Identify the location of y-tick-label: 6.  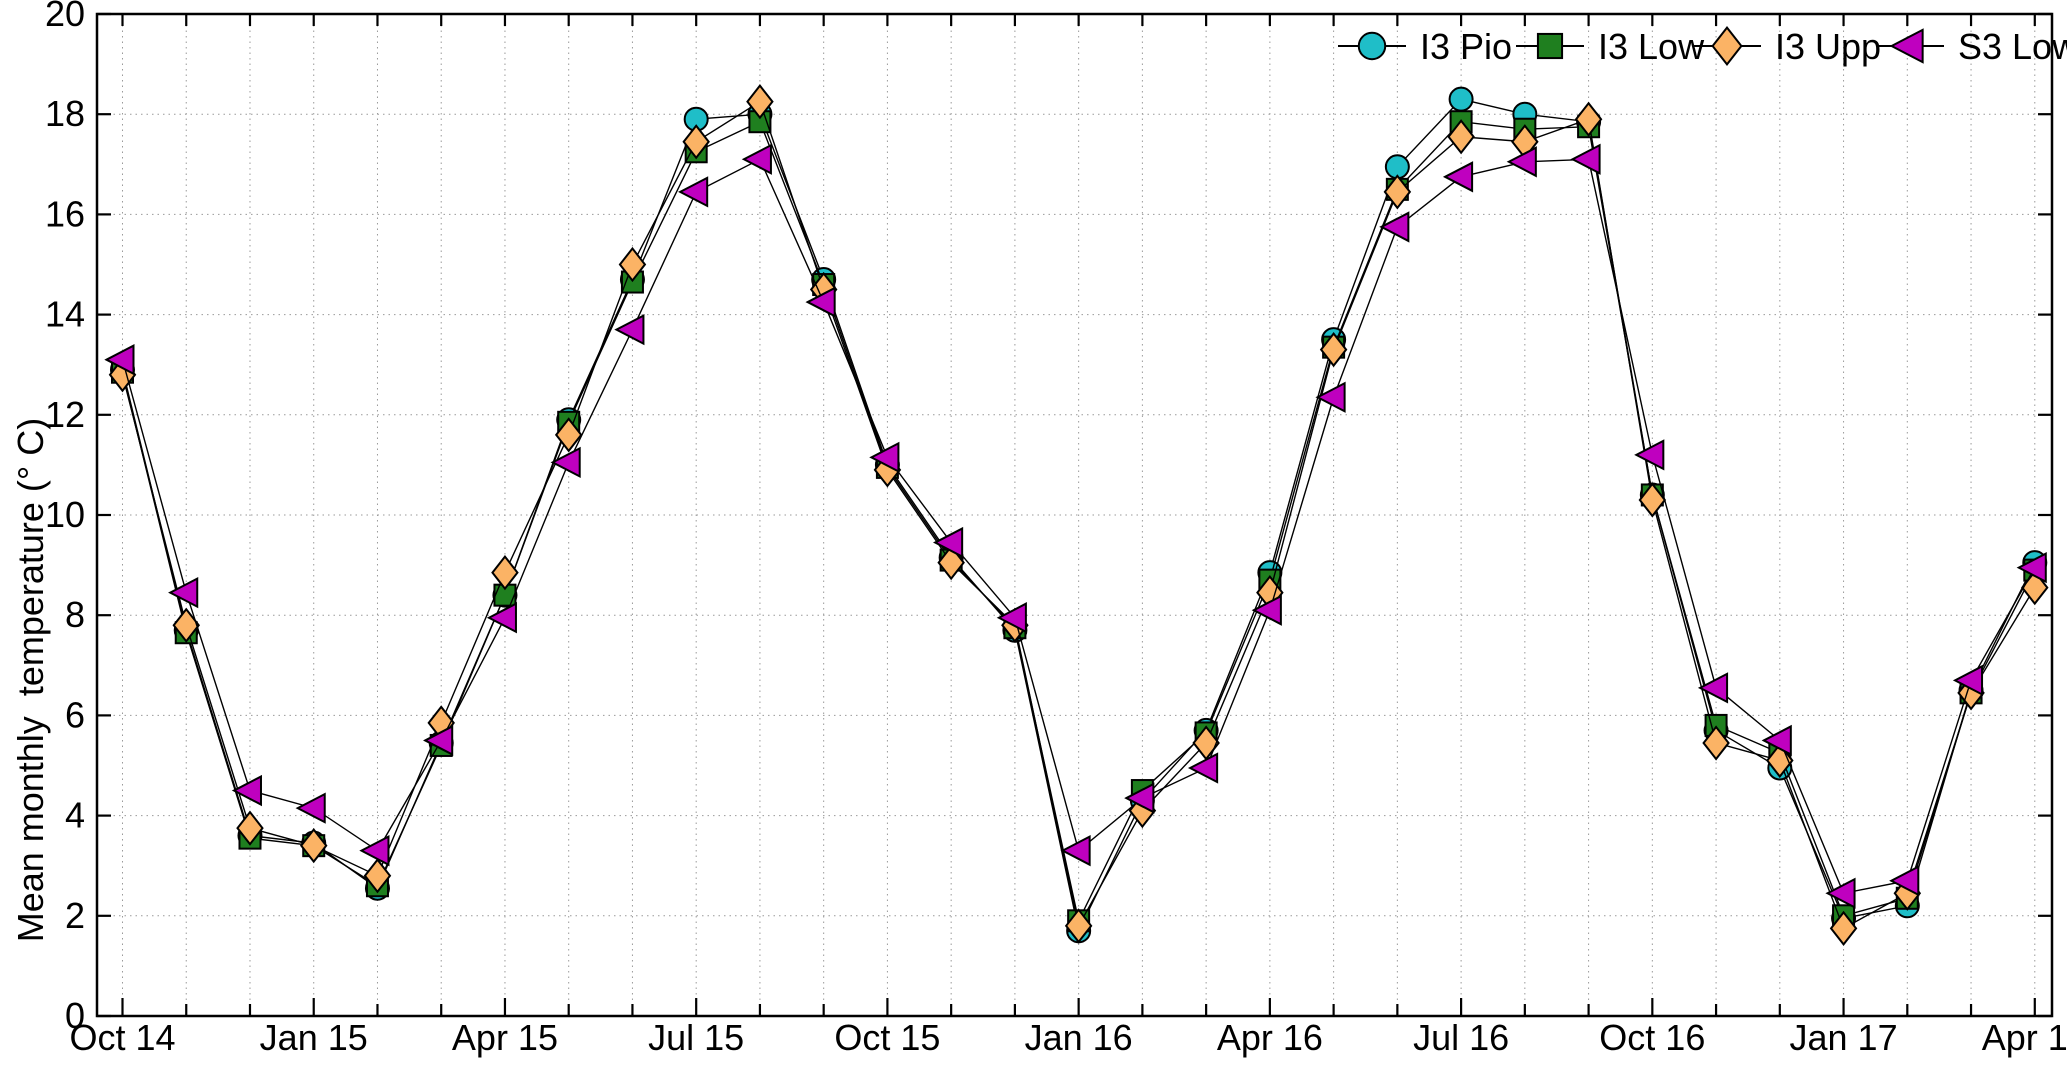
(75, 714).